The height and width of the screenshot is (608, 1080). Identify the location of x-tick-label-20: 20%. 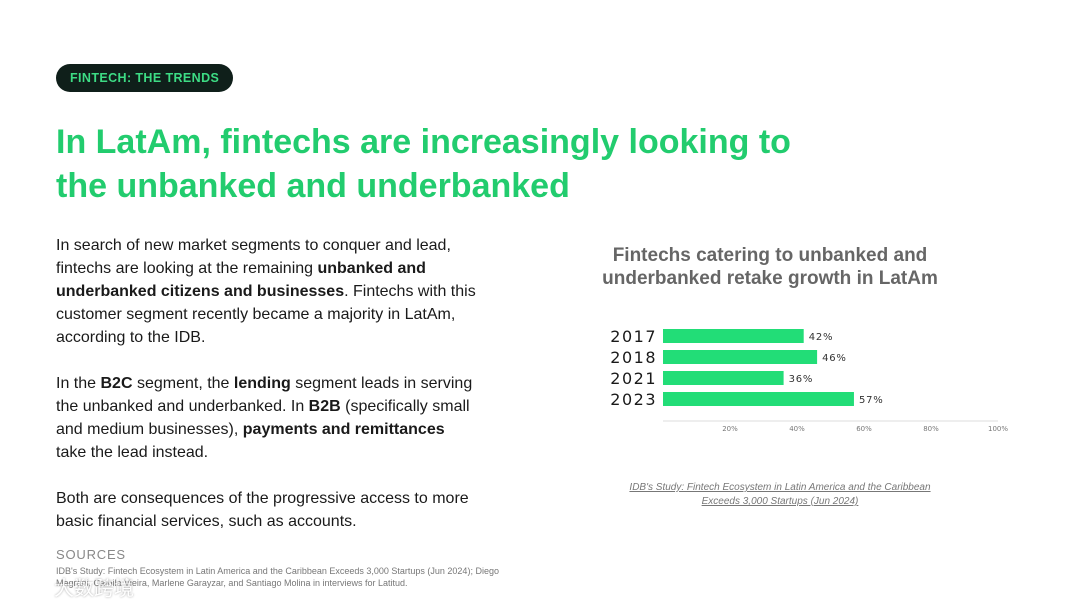
(730, 429).